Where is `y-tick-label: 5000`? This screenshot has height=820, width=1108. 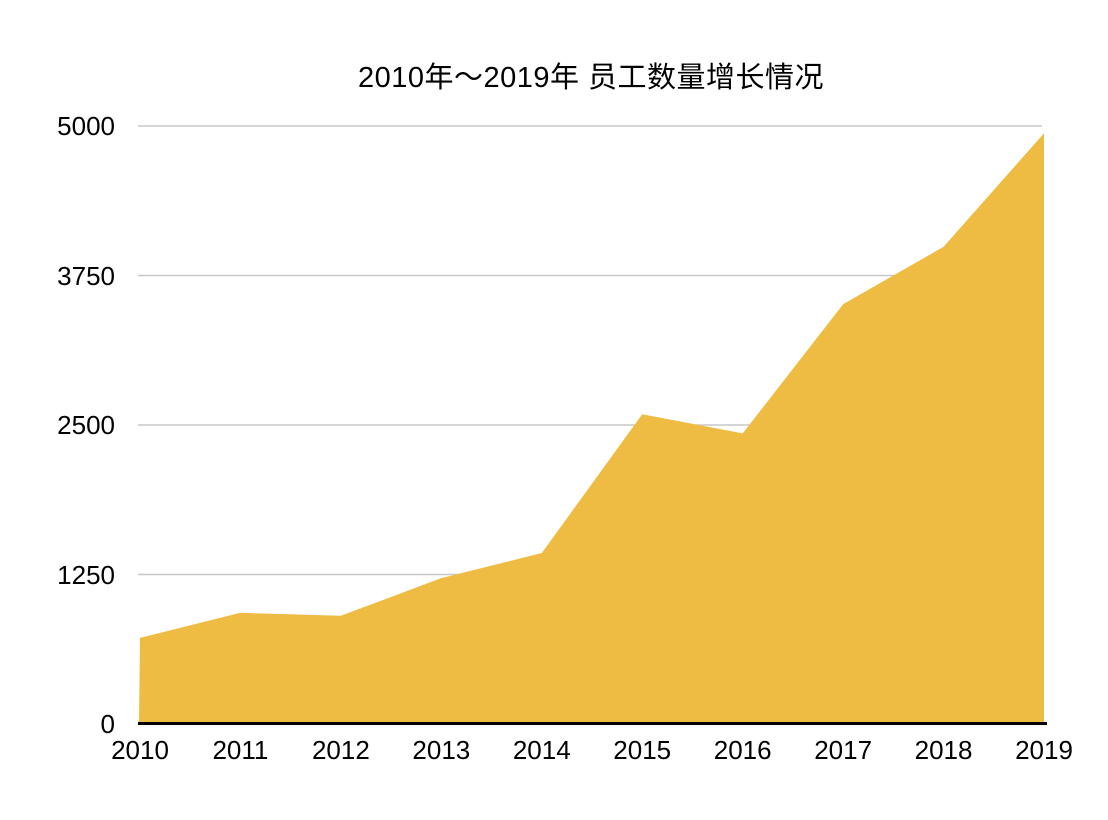
y-tick-label: 5000 is located at coordinates (86, 126).